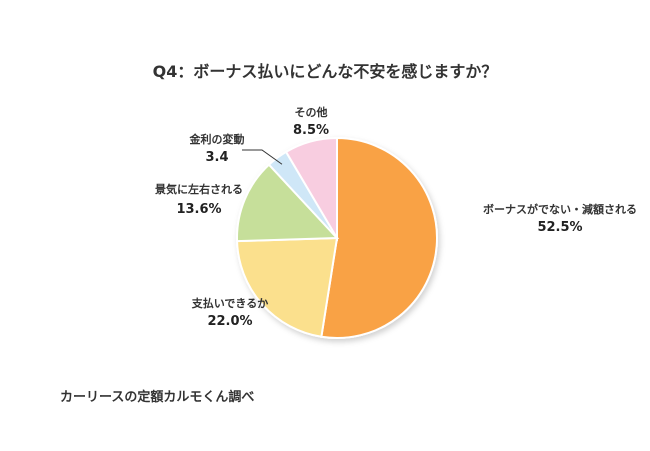 The width and height of the screenshot is (650, 451). What do you see at coordinates (198, 189) in the screenshot?
I see `slice-label-economy: 景気に左右される` at bounding box center [198, 189].